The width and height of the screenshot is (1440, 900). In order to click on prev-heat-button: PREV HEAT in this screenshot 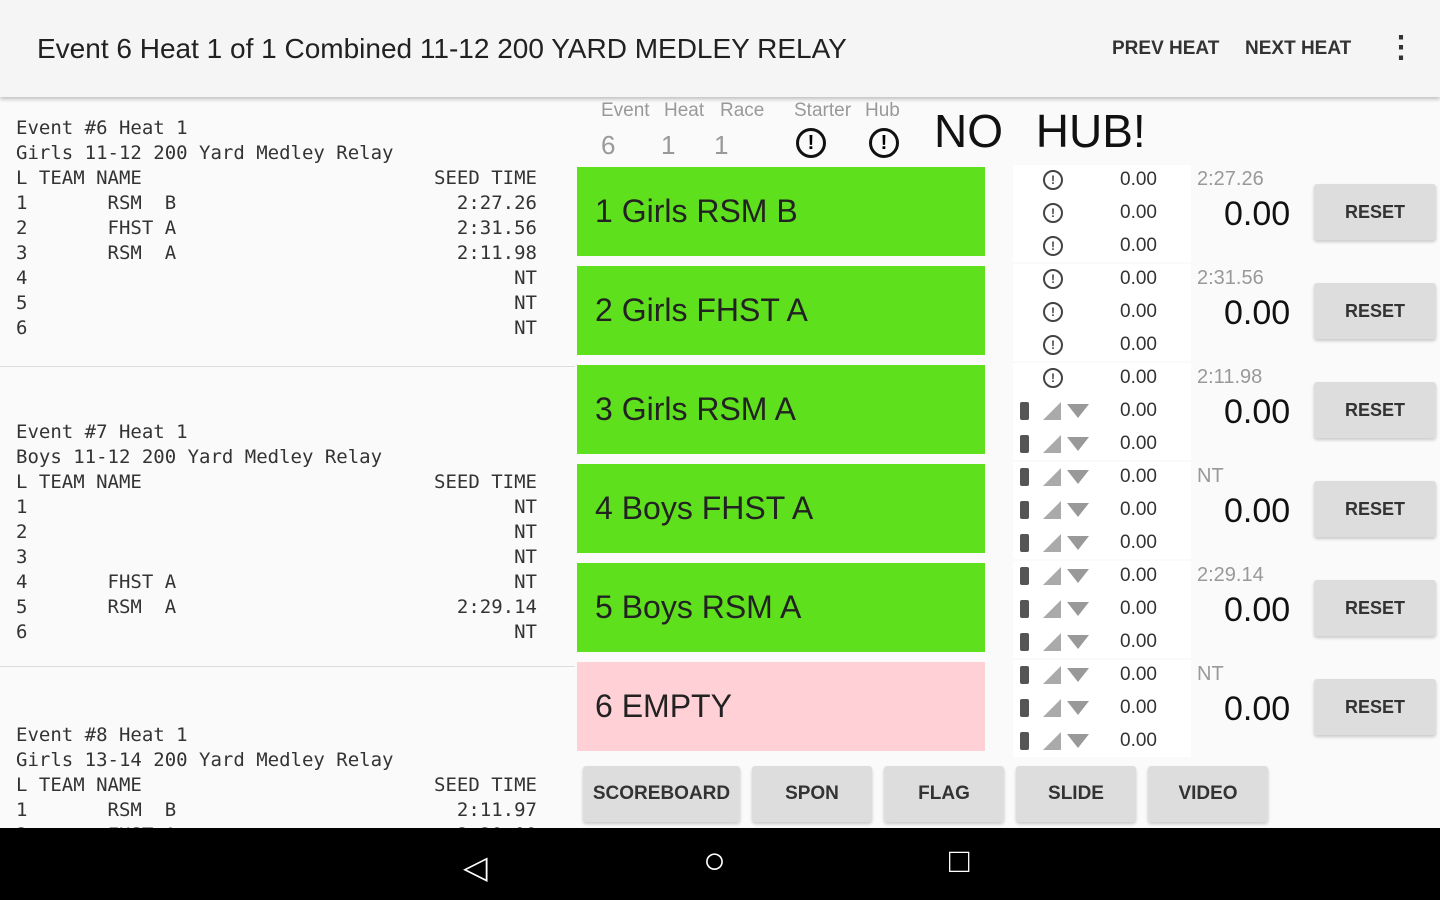, I will do `click(1166, 48)`.